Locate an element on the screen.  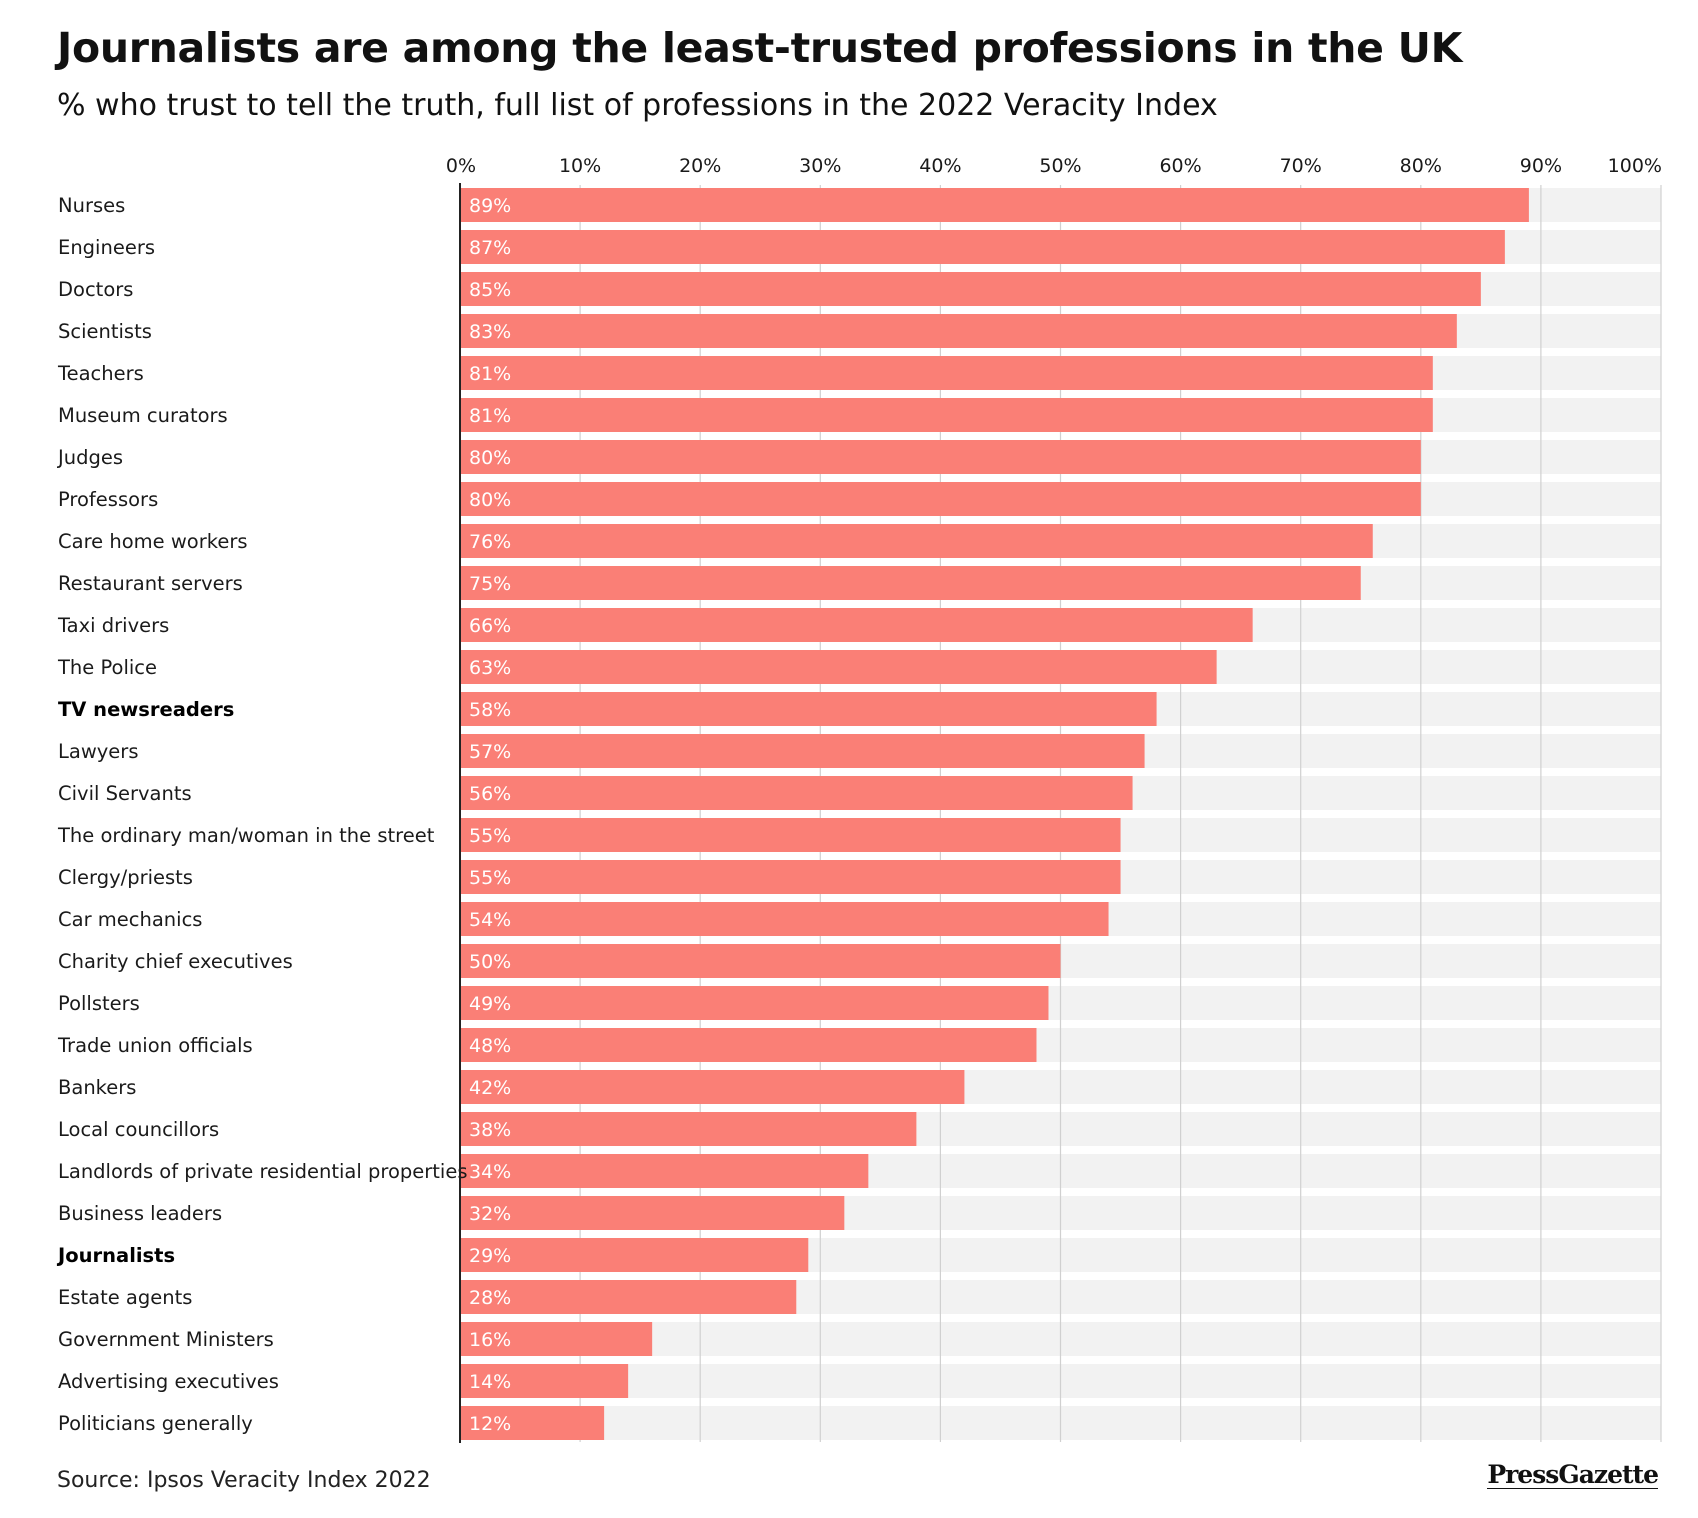
category-label: Pollsters is located at coordinates (99, 1003).